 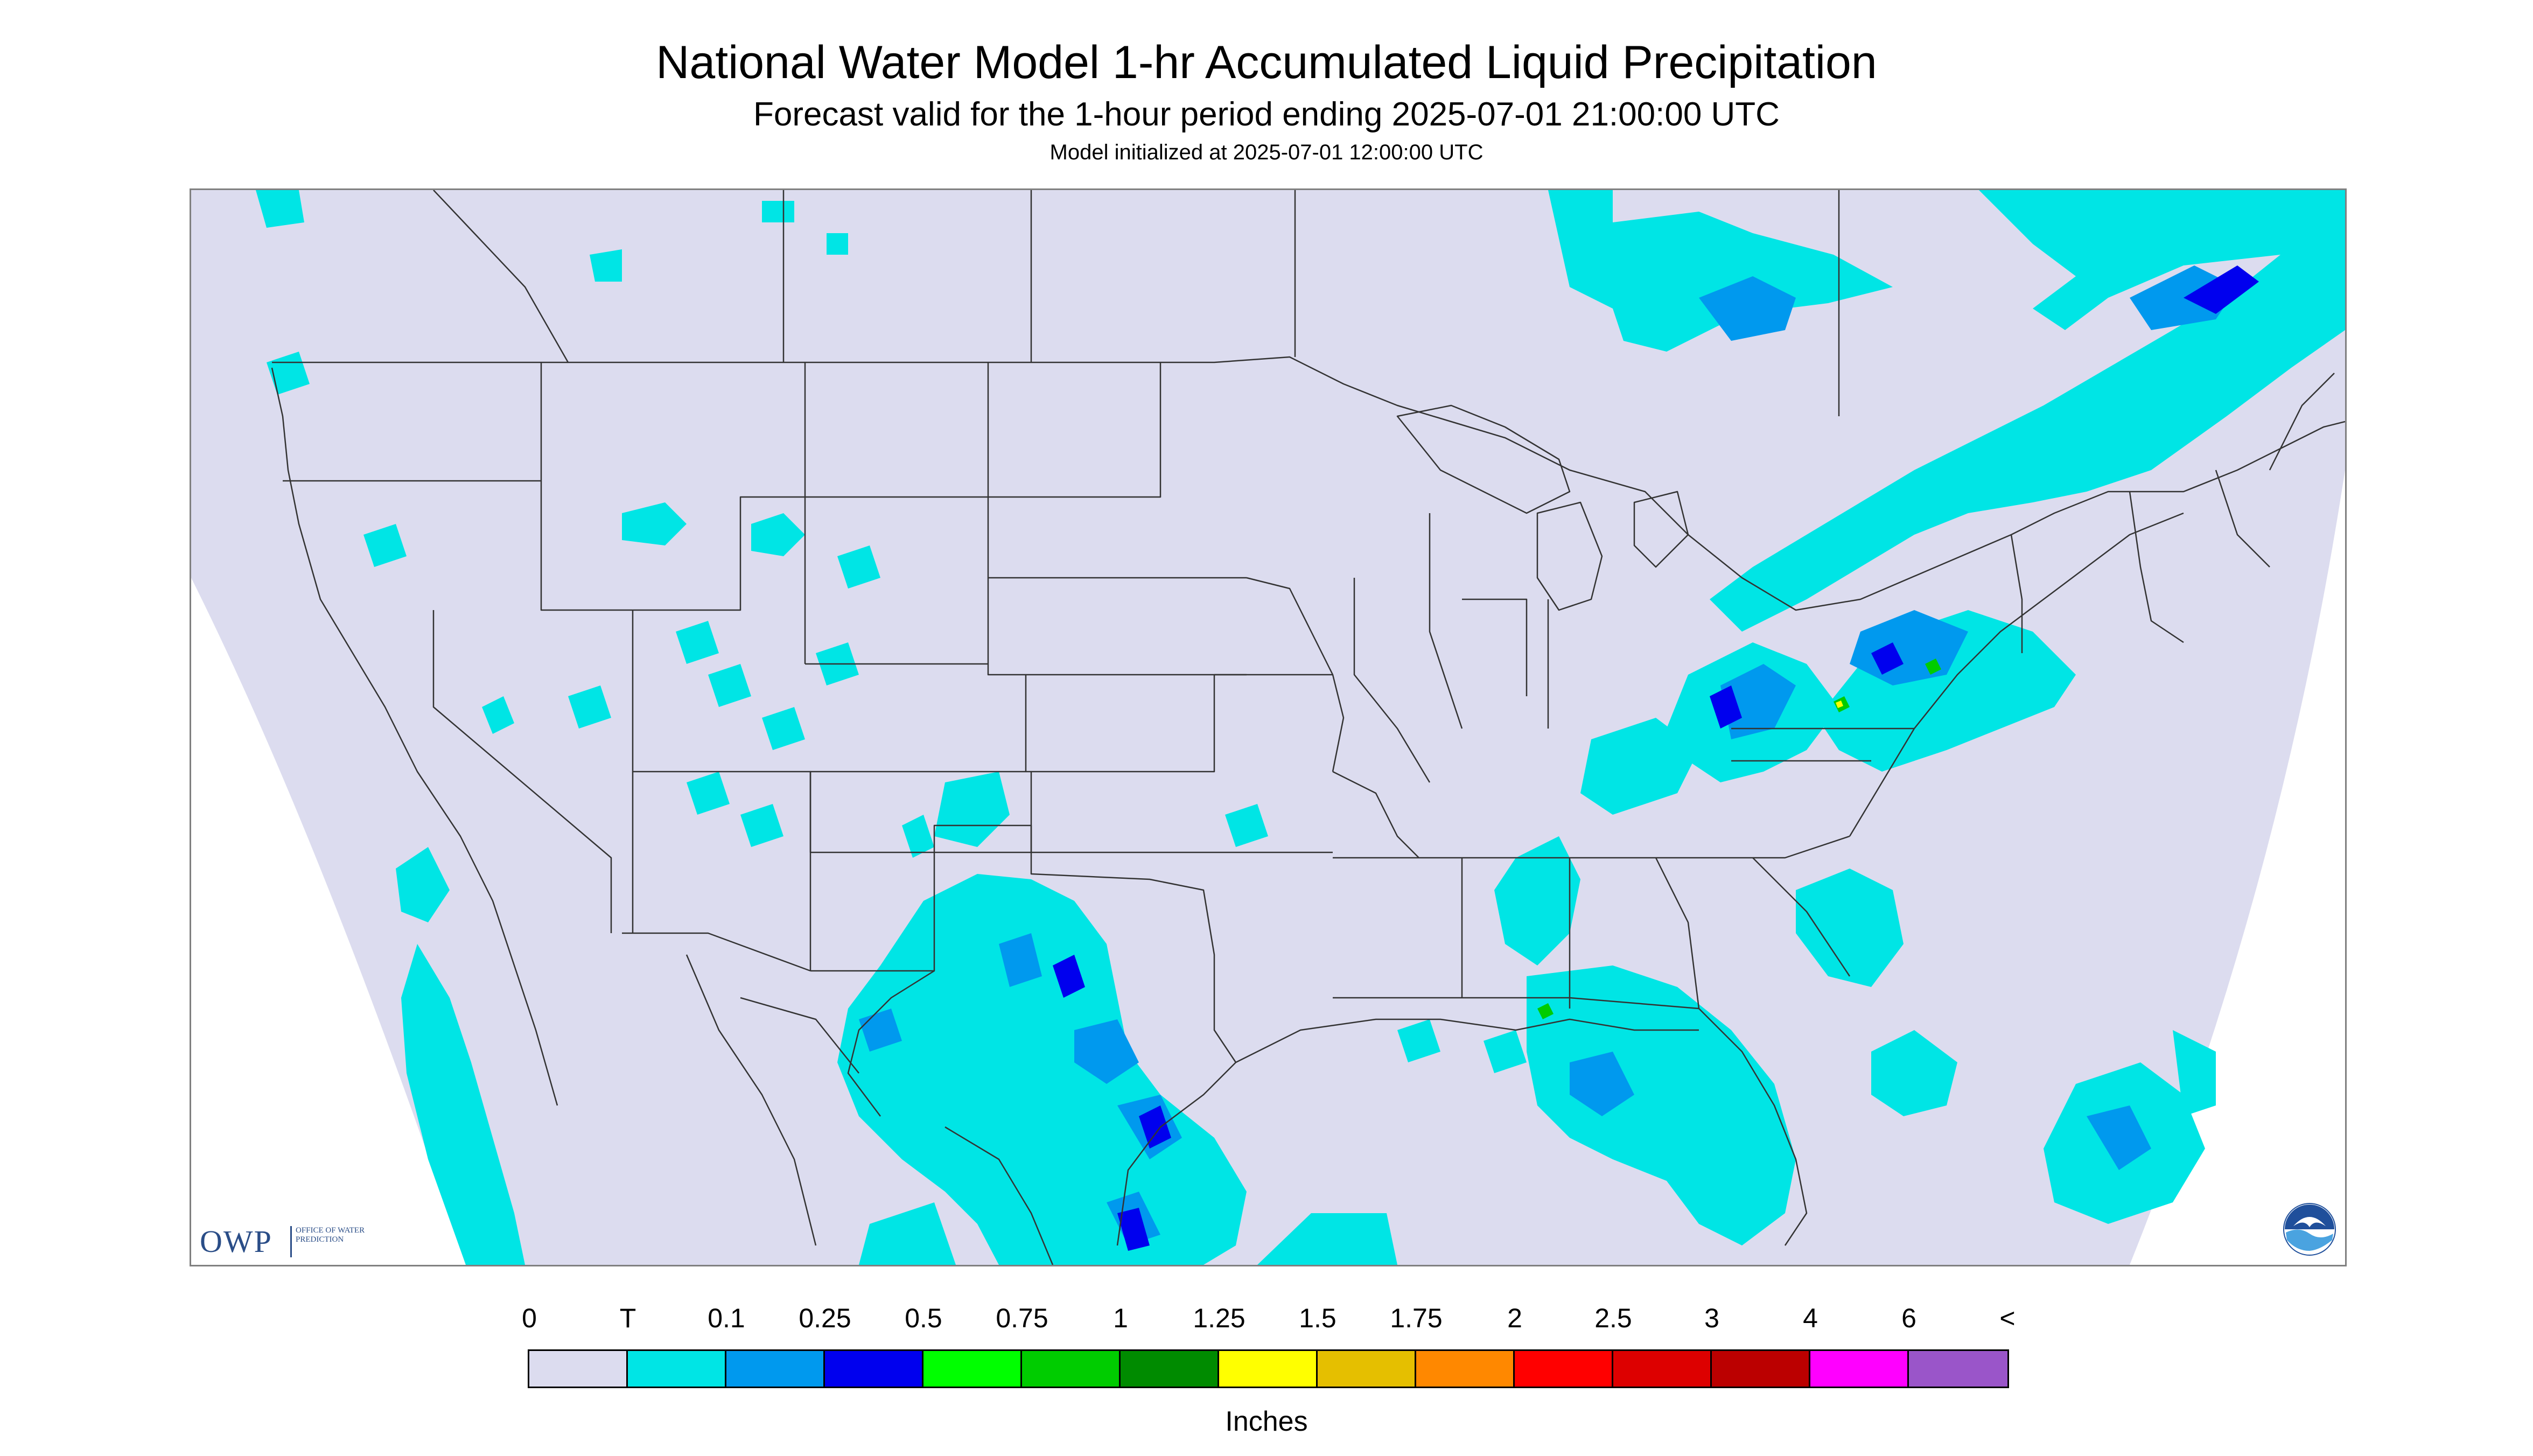 What do you see at coordinates (1811, 1318) in the screenshot?
I see `legend-tick-label: 4` at bounding box center [1811, 1318].